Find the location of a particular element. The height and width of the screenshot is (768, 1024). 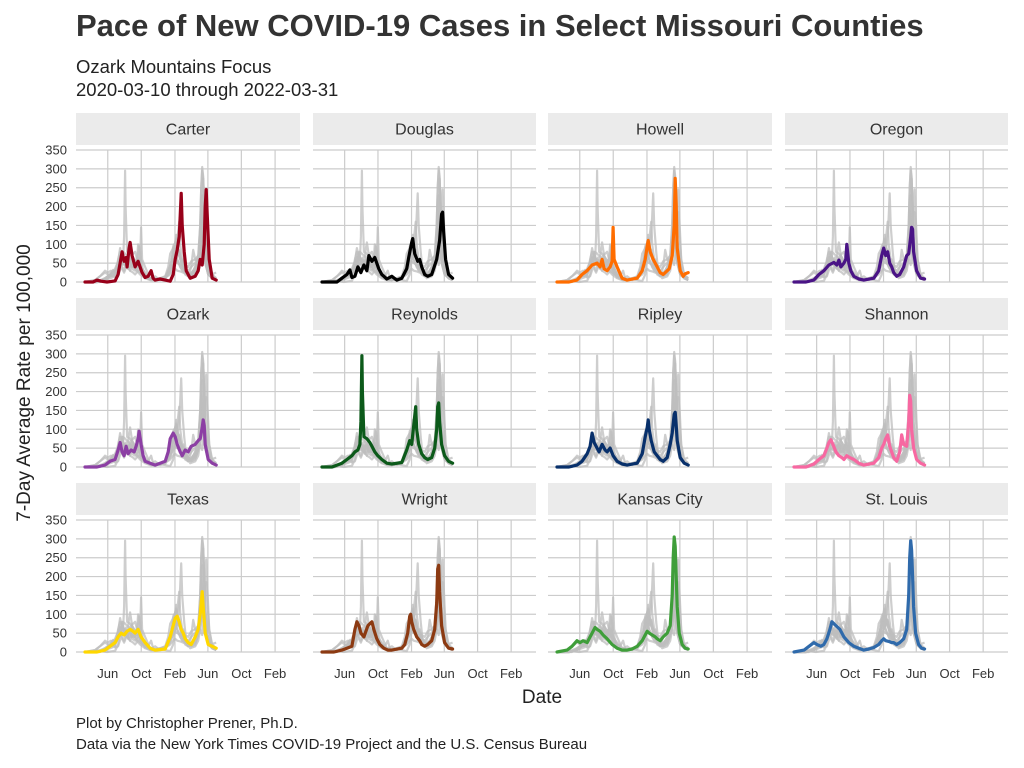

caption-author: Plot by Christopher Prener, Ph.D. is located at coordinates (187, 723).